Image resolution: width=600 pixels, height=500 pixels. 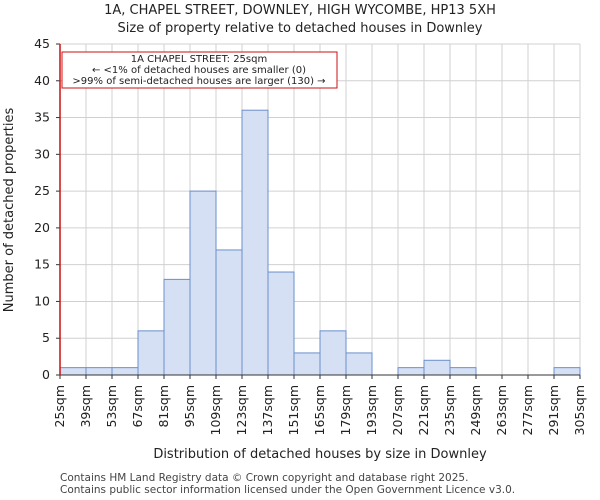 I want to click on y-tick-label-1: 5, so click(x=46, y=337).